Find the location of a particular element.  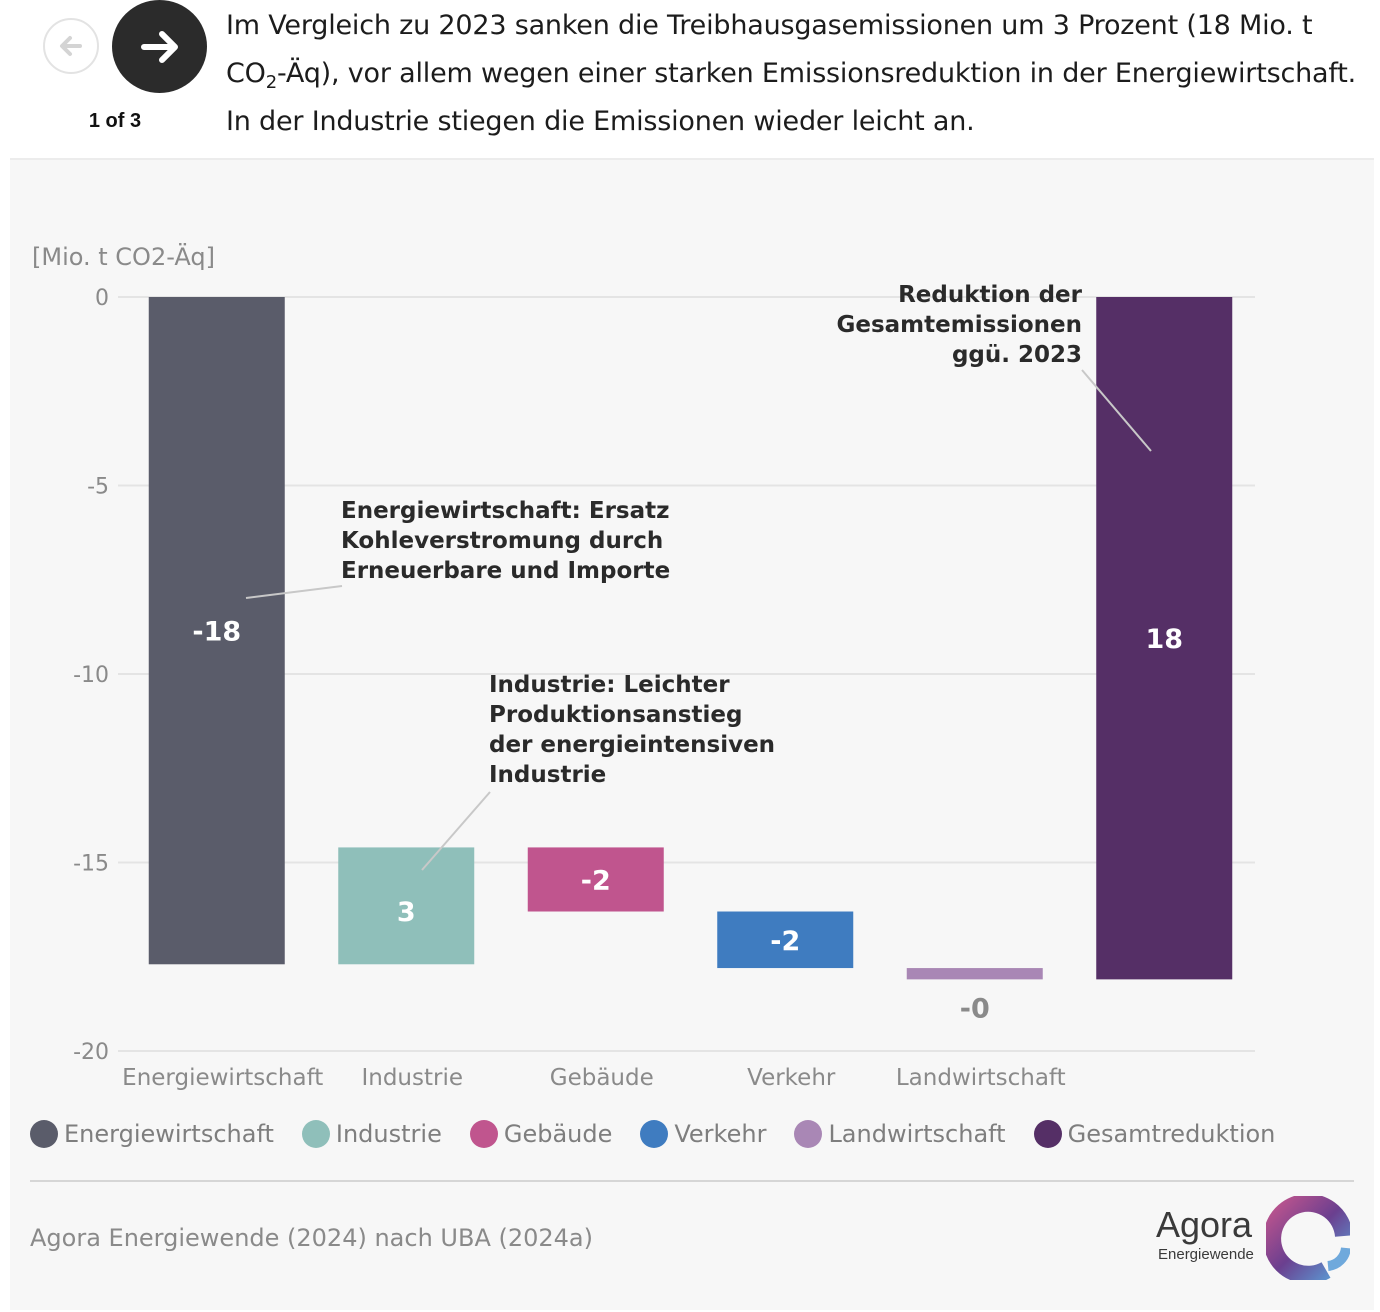

previous-button is located at coordinates (71, 46).